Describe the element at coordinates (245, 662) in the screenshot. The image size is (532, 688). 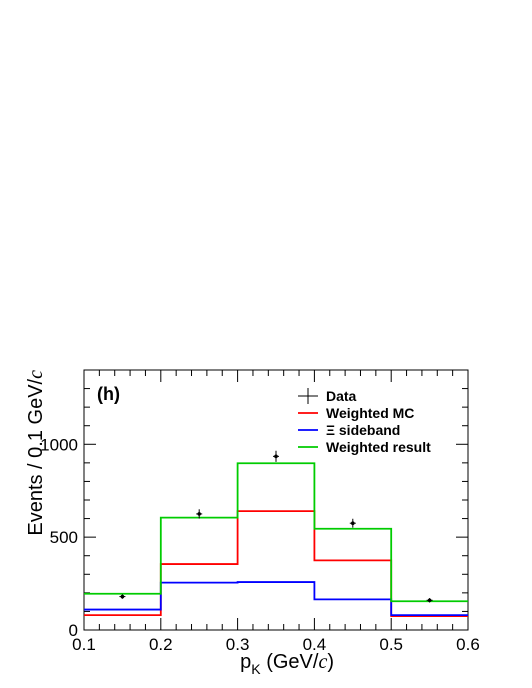
I see `x-axis-title-main: p` at that location.